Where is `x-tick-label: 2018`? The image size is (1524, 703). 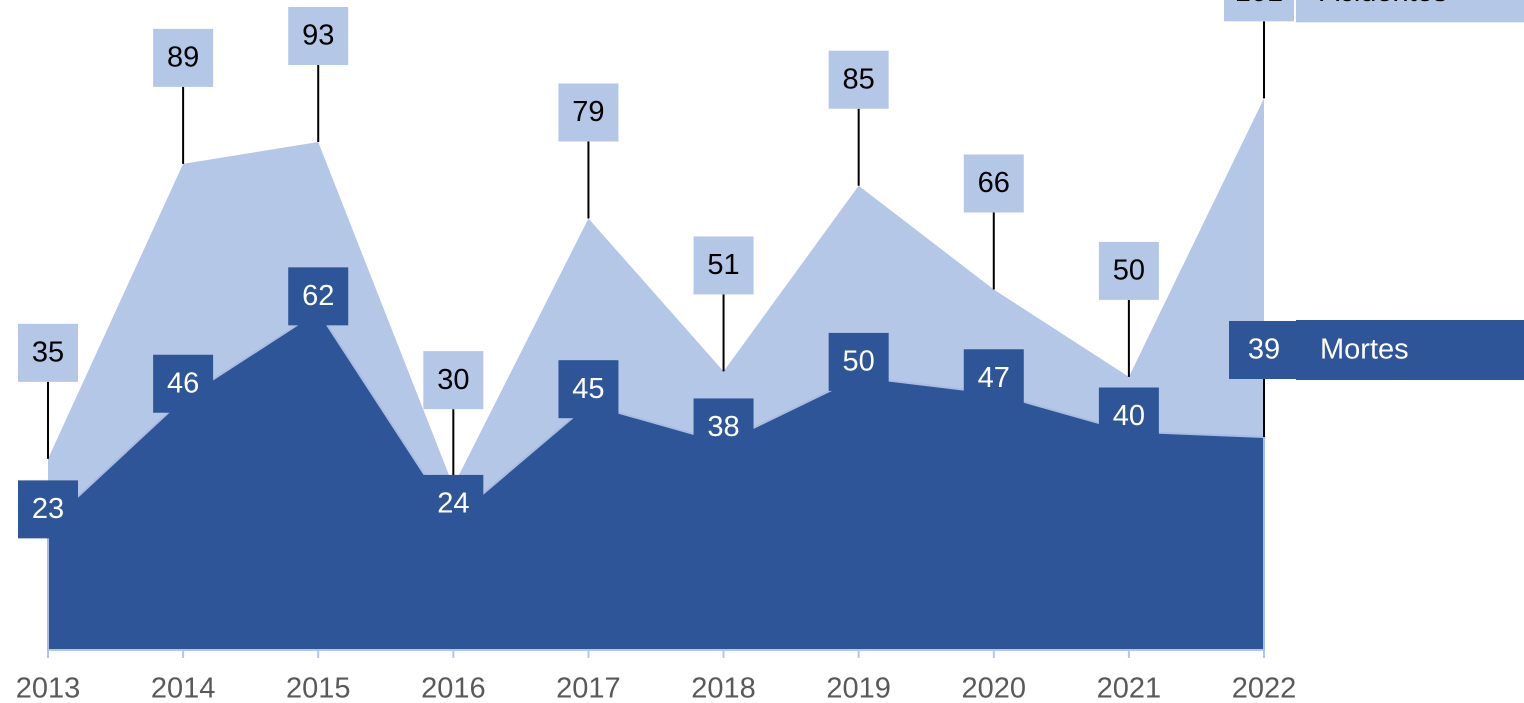
x-tick-label: 2018 is located at coordinates (723, 688).